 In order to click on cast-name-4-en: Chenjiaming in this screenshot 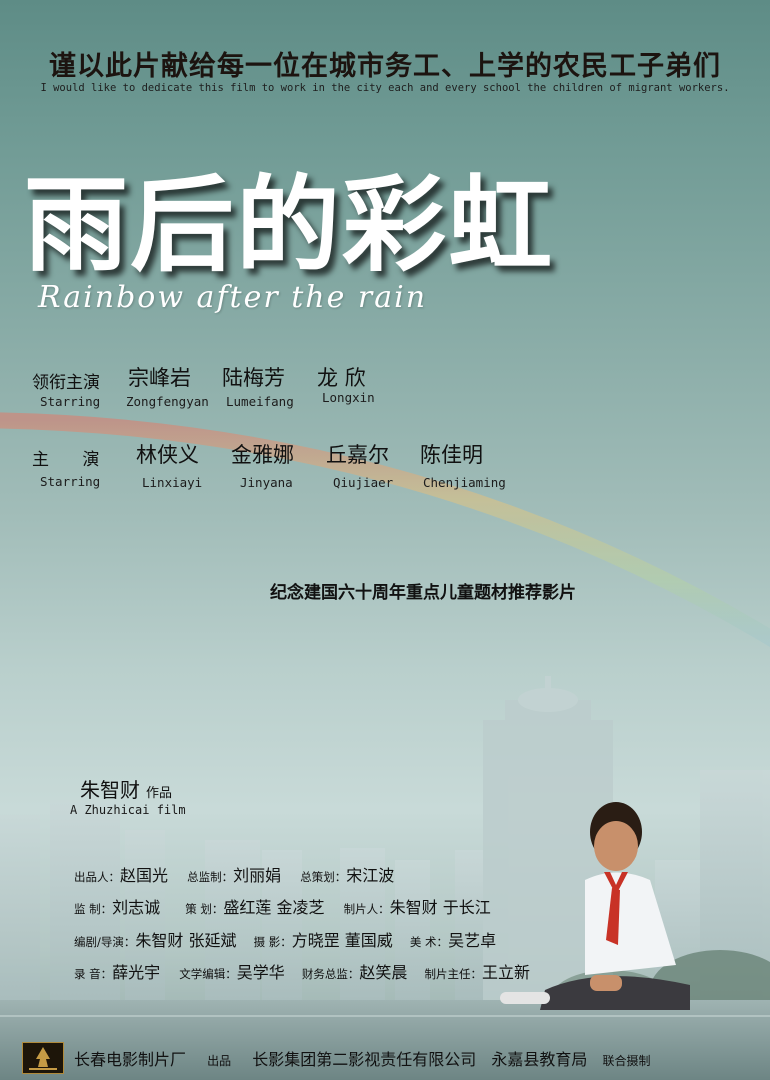, I will do `click(464, 482)`.